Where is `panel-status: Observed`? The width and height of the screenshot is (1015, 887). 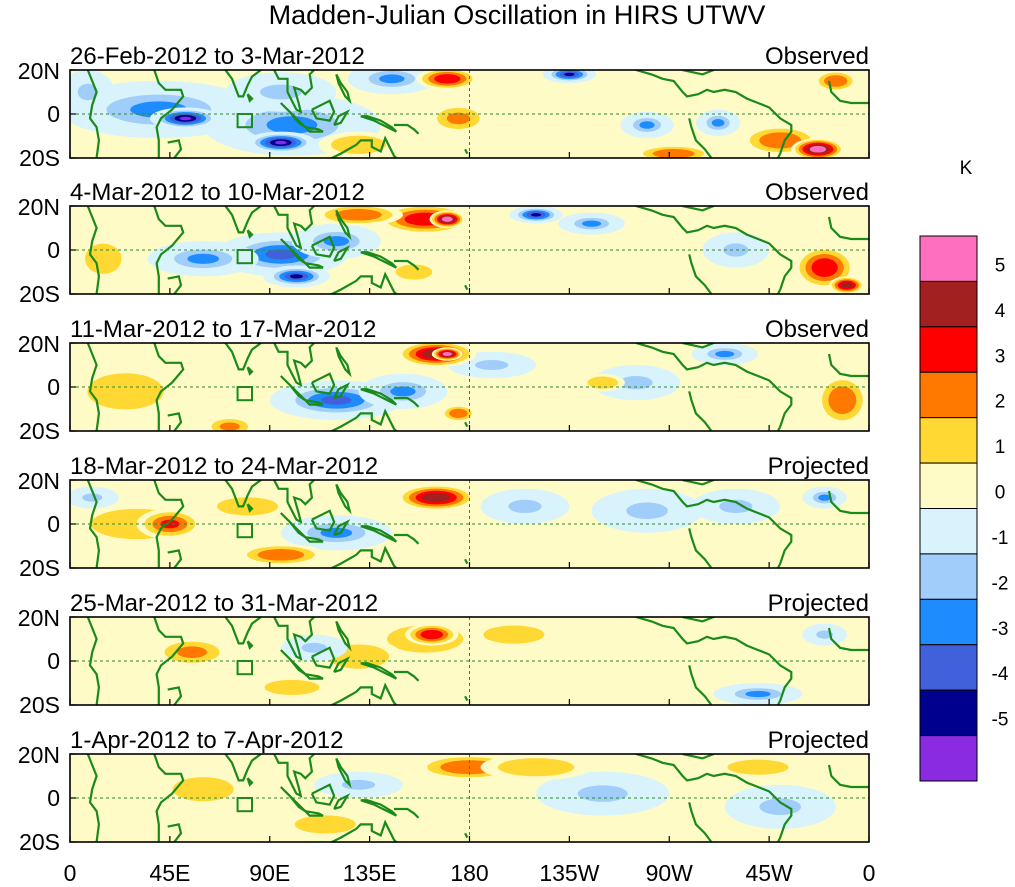 panel-status: Observed is located at coordinates (817, 192).